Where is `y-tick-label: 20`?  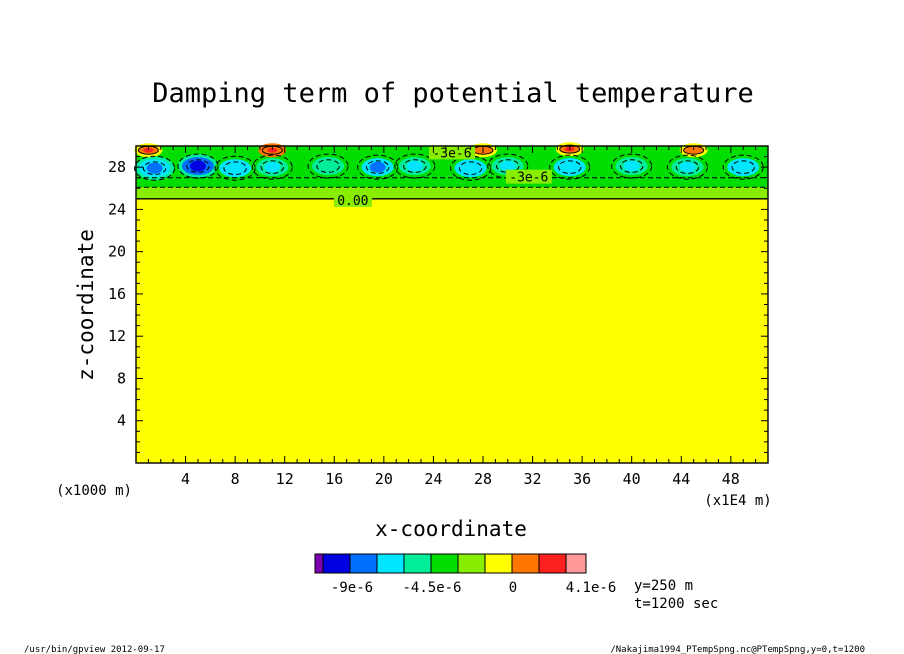 y-tick-label: 20 is located at coordinates (117, 252).